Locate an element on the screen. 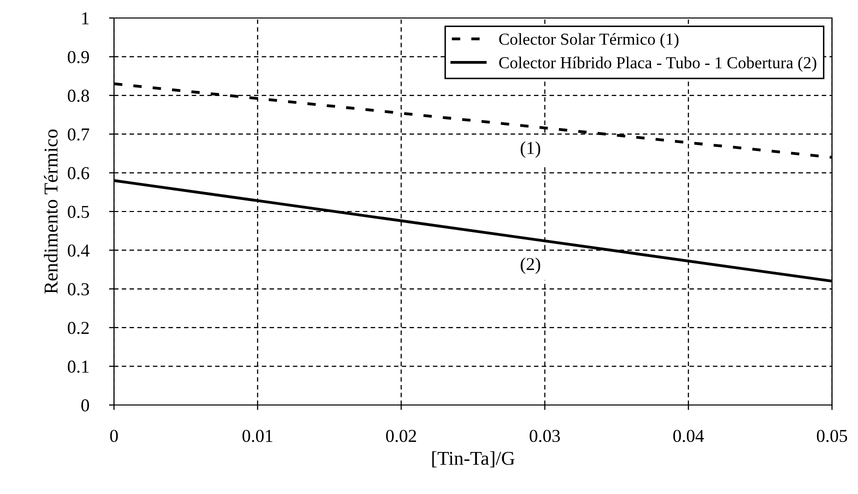 The width and height of the screenshot is (858, 494). y-tick-label: 0.7 is located at coordinates (79, 134).